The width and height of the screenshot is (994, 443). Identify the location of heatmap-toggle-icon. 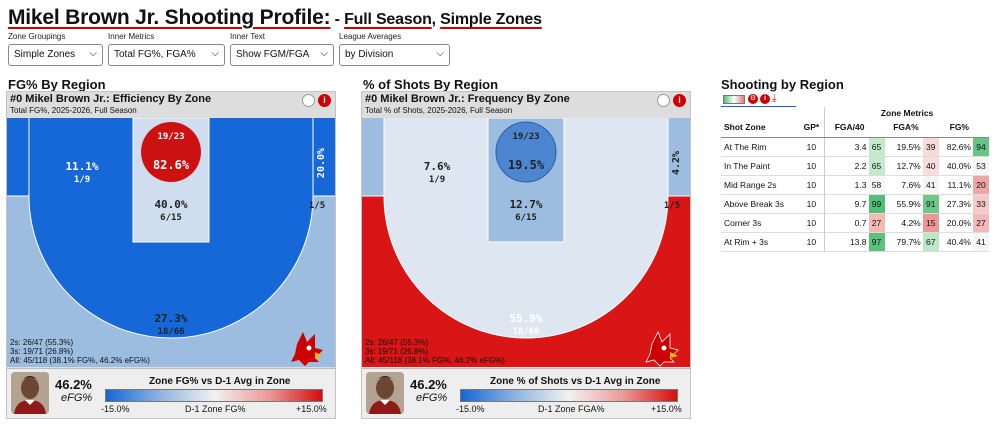
(734, 99).